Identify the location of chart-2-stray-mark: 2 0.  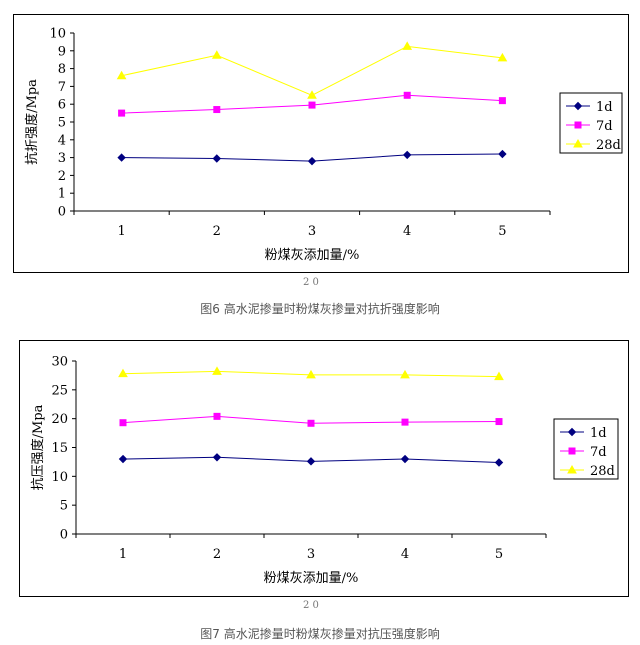
(311, 605).